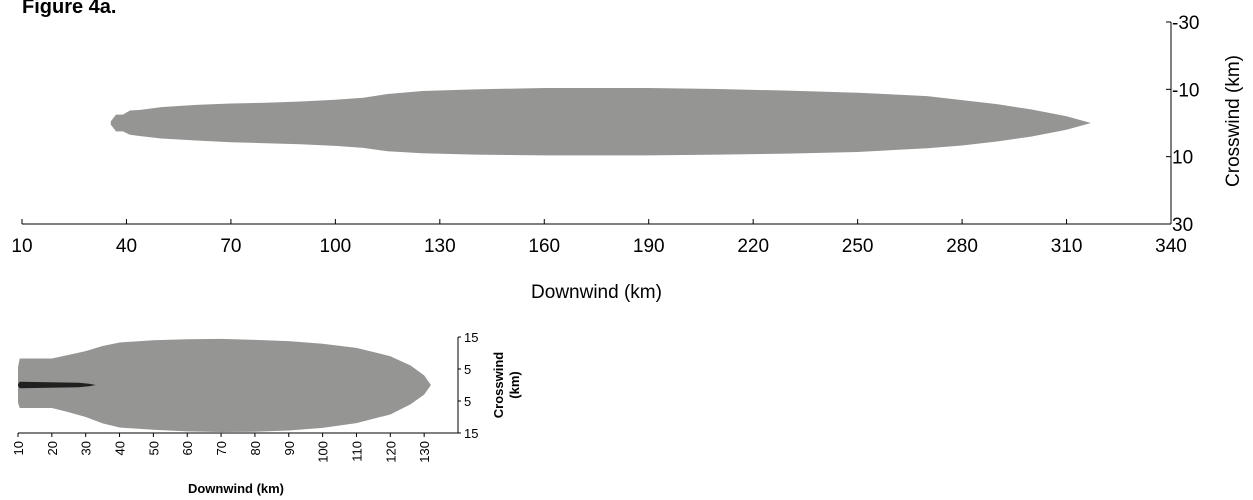  I want to click on chart-2-y-axis-label-line: (km), so click(514, 384).